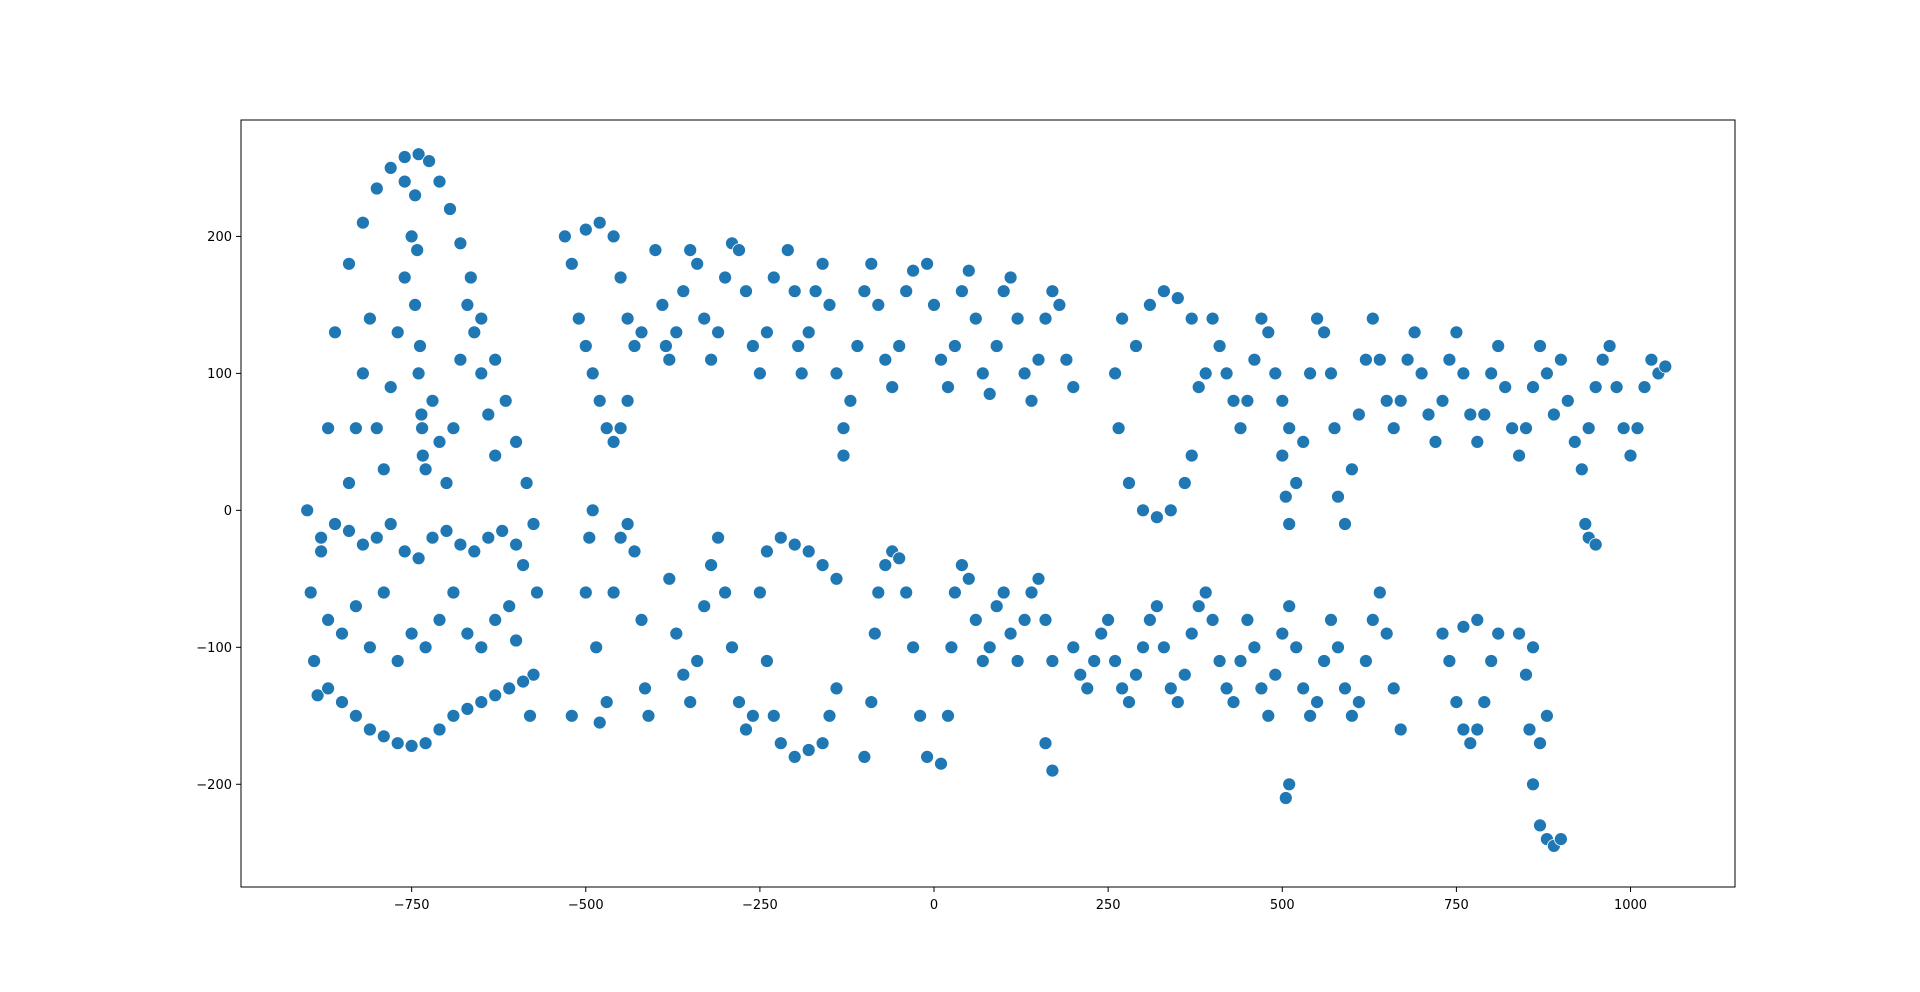 The image size is (1920, 992). I want to click on x-tick-label: 250, so click(1108, 905).